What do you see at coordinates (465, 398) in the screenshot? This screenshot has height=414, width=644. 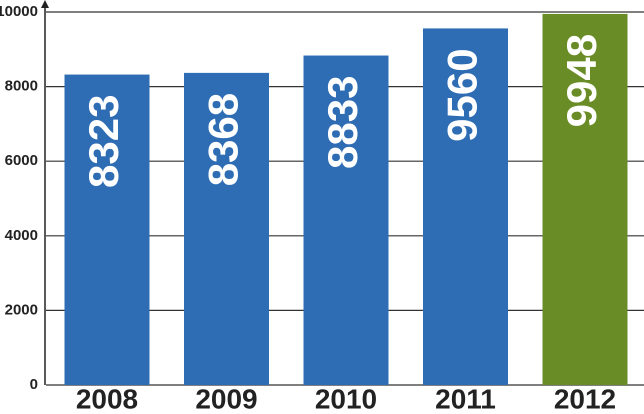 I see `x-tick-label: 2011` at bounding box center [465, 398].